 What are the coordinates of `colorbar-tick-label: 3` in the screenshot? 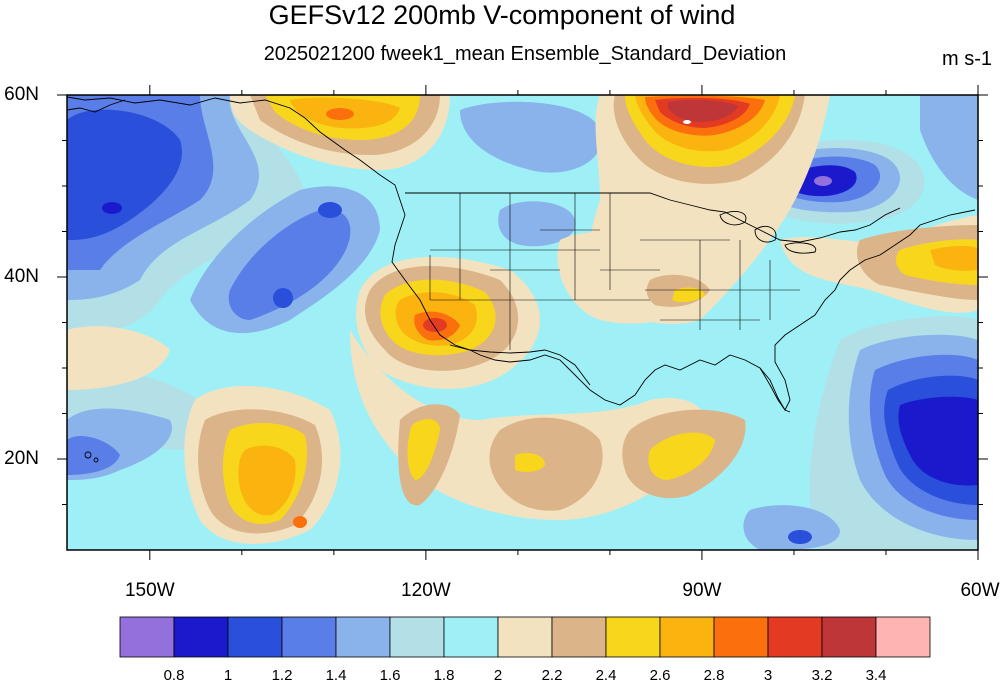 It's located at (768, 675).